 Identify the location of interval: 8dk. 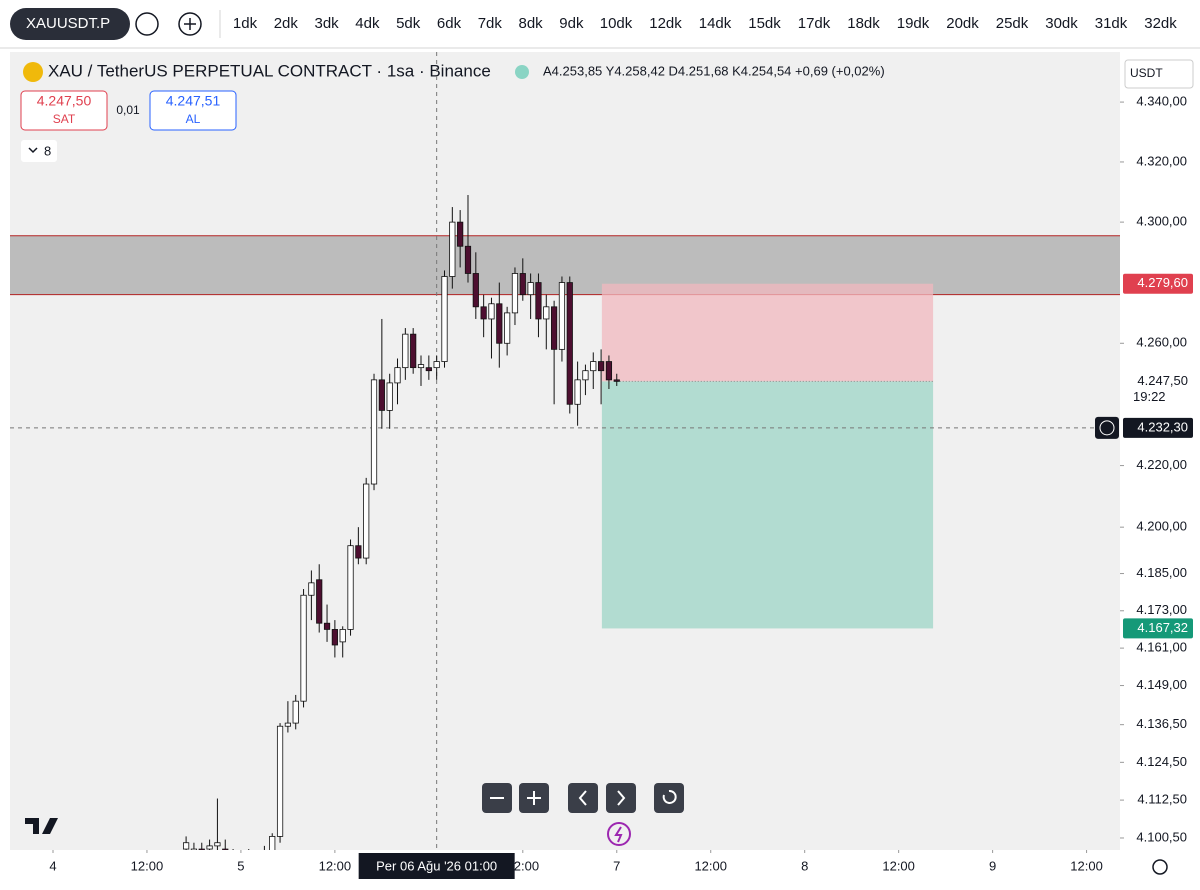
(531, 23).